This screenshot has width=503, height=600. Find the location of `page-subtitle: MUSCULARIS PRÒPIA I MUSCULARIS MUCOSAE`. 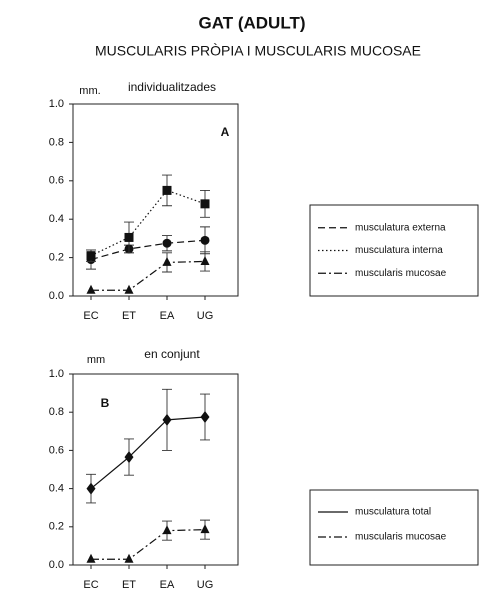

page-subtitle: MUSCULARIS PRÒPIA I MUSCULARIS MUCOSAE is located at coordinates (258, 51).